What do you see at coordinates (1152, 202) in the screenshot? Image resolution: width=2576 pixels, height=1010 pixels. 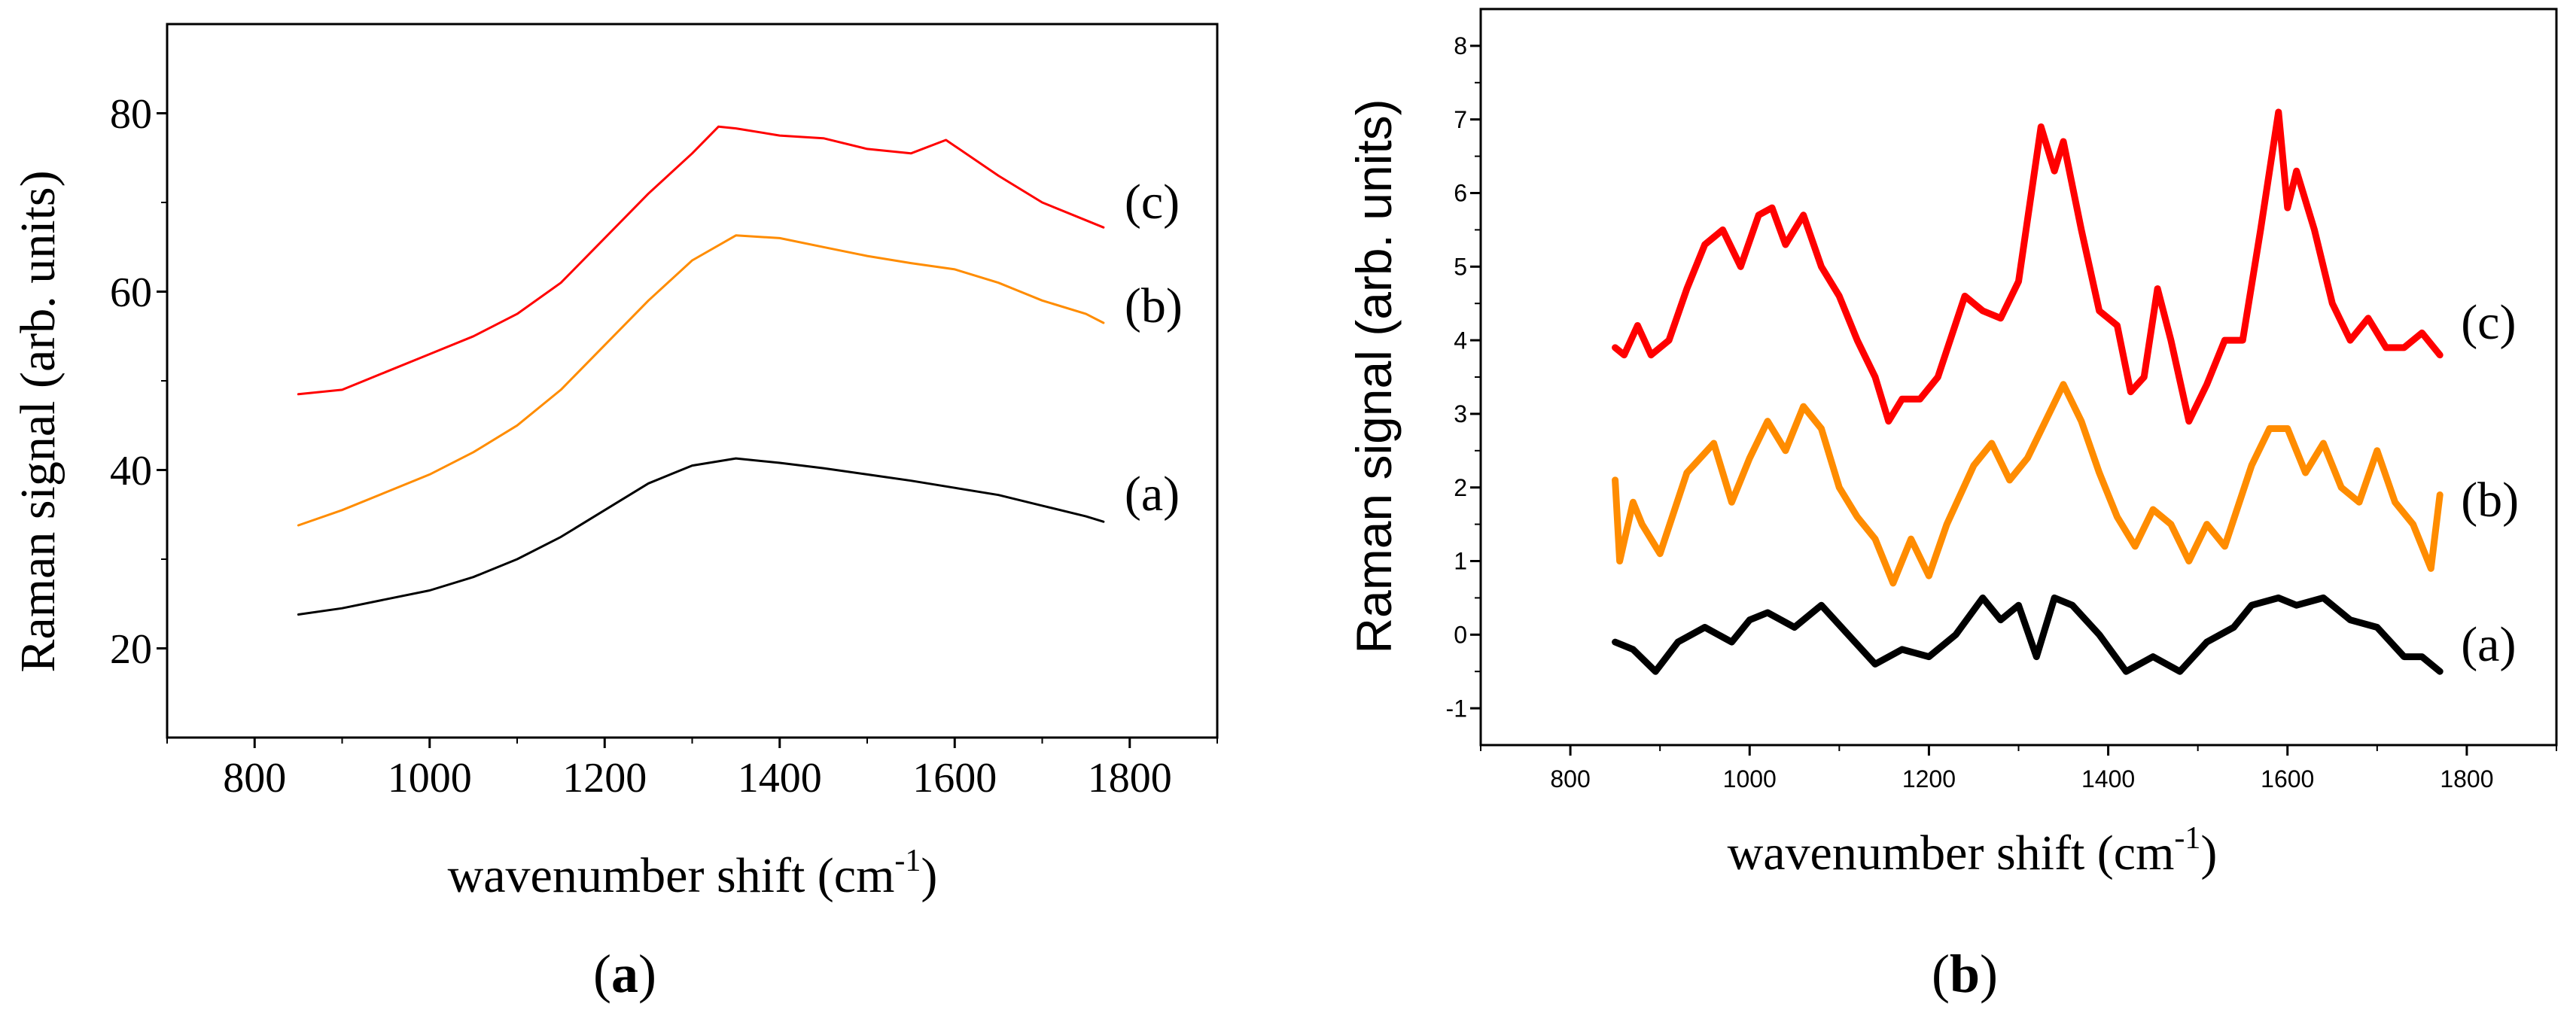 I see `panel-a-series-label-c: (c)` at bounding box center [1152, 202].